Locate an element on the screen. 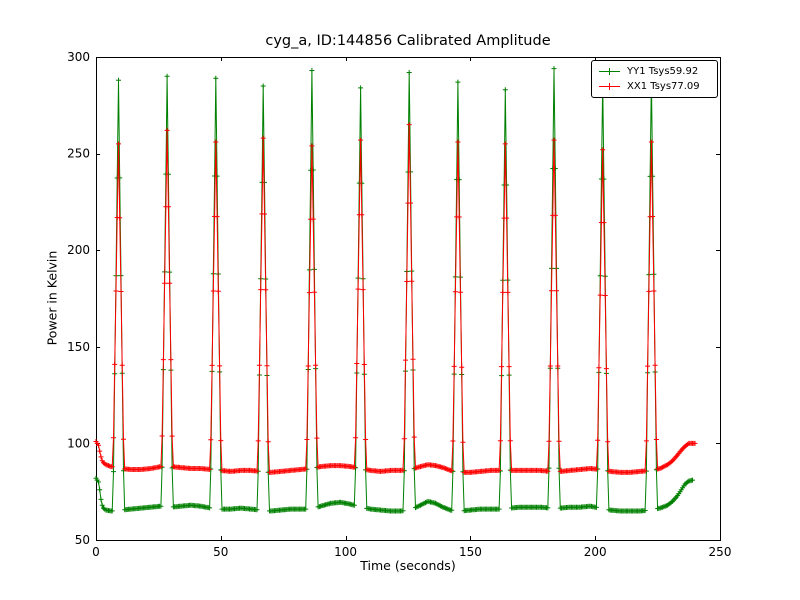 Image resolution: width=800 pixels, height=600 pixels. svg-text: 0 is located at coordinates (96, 552).